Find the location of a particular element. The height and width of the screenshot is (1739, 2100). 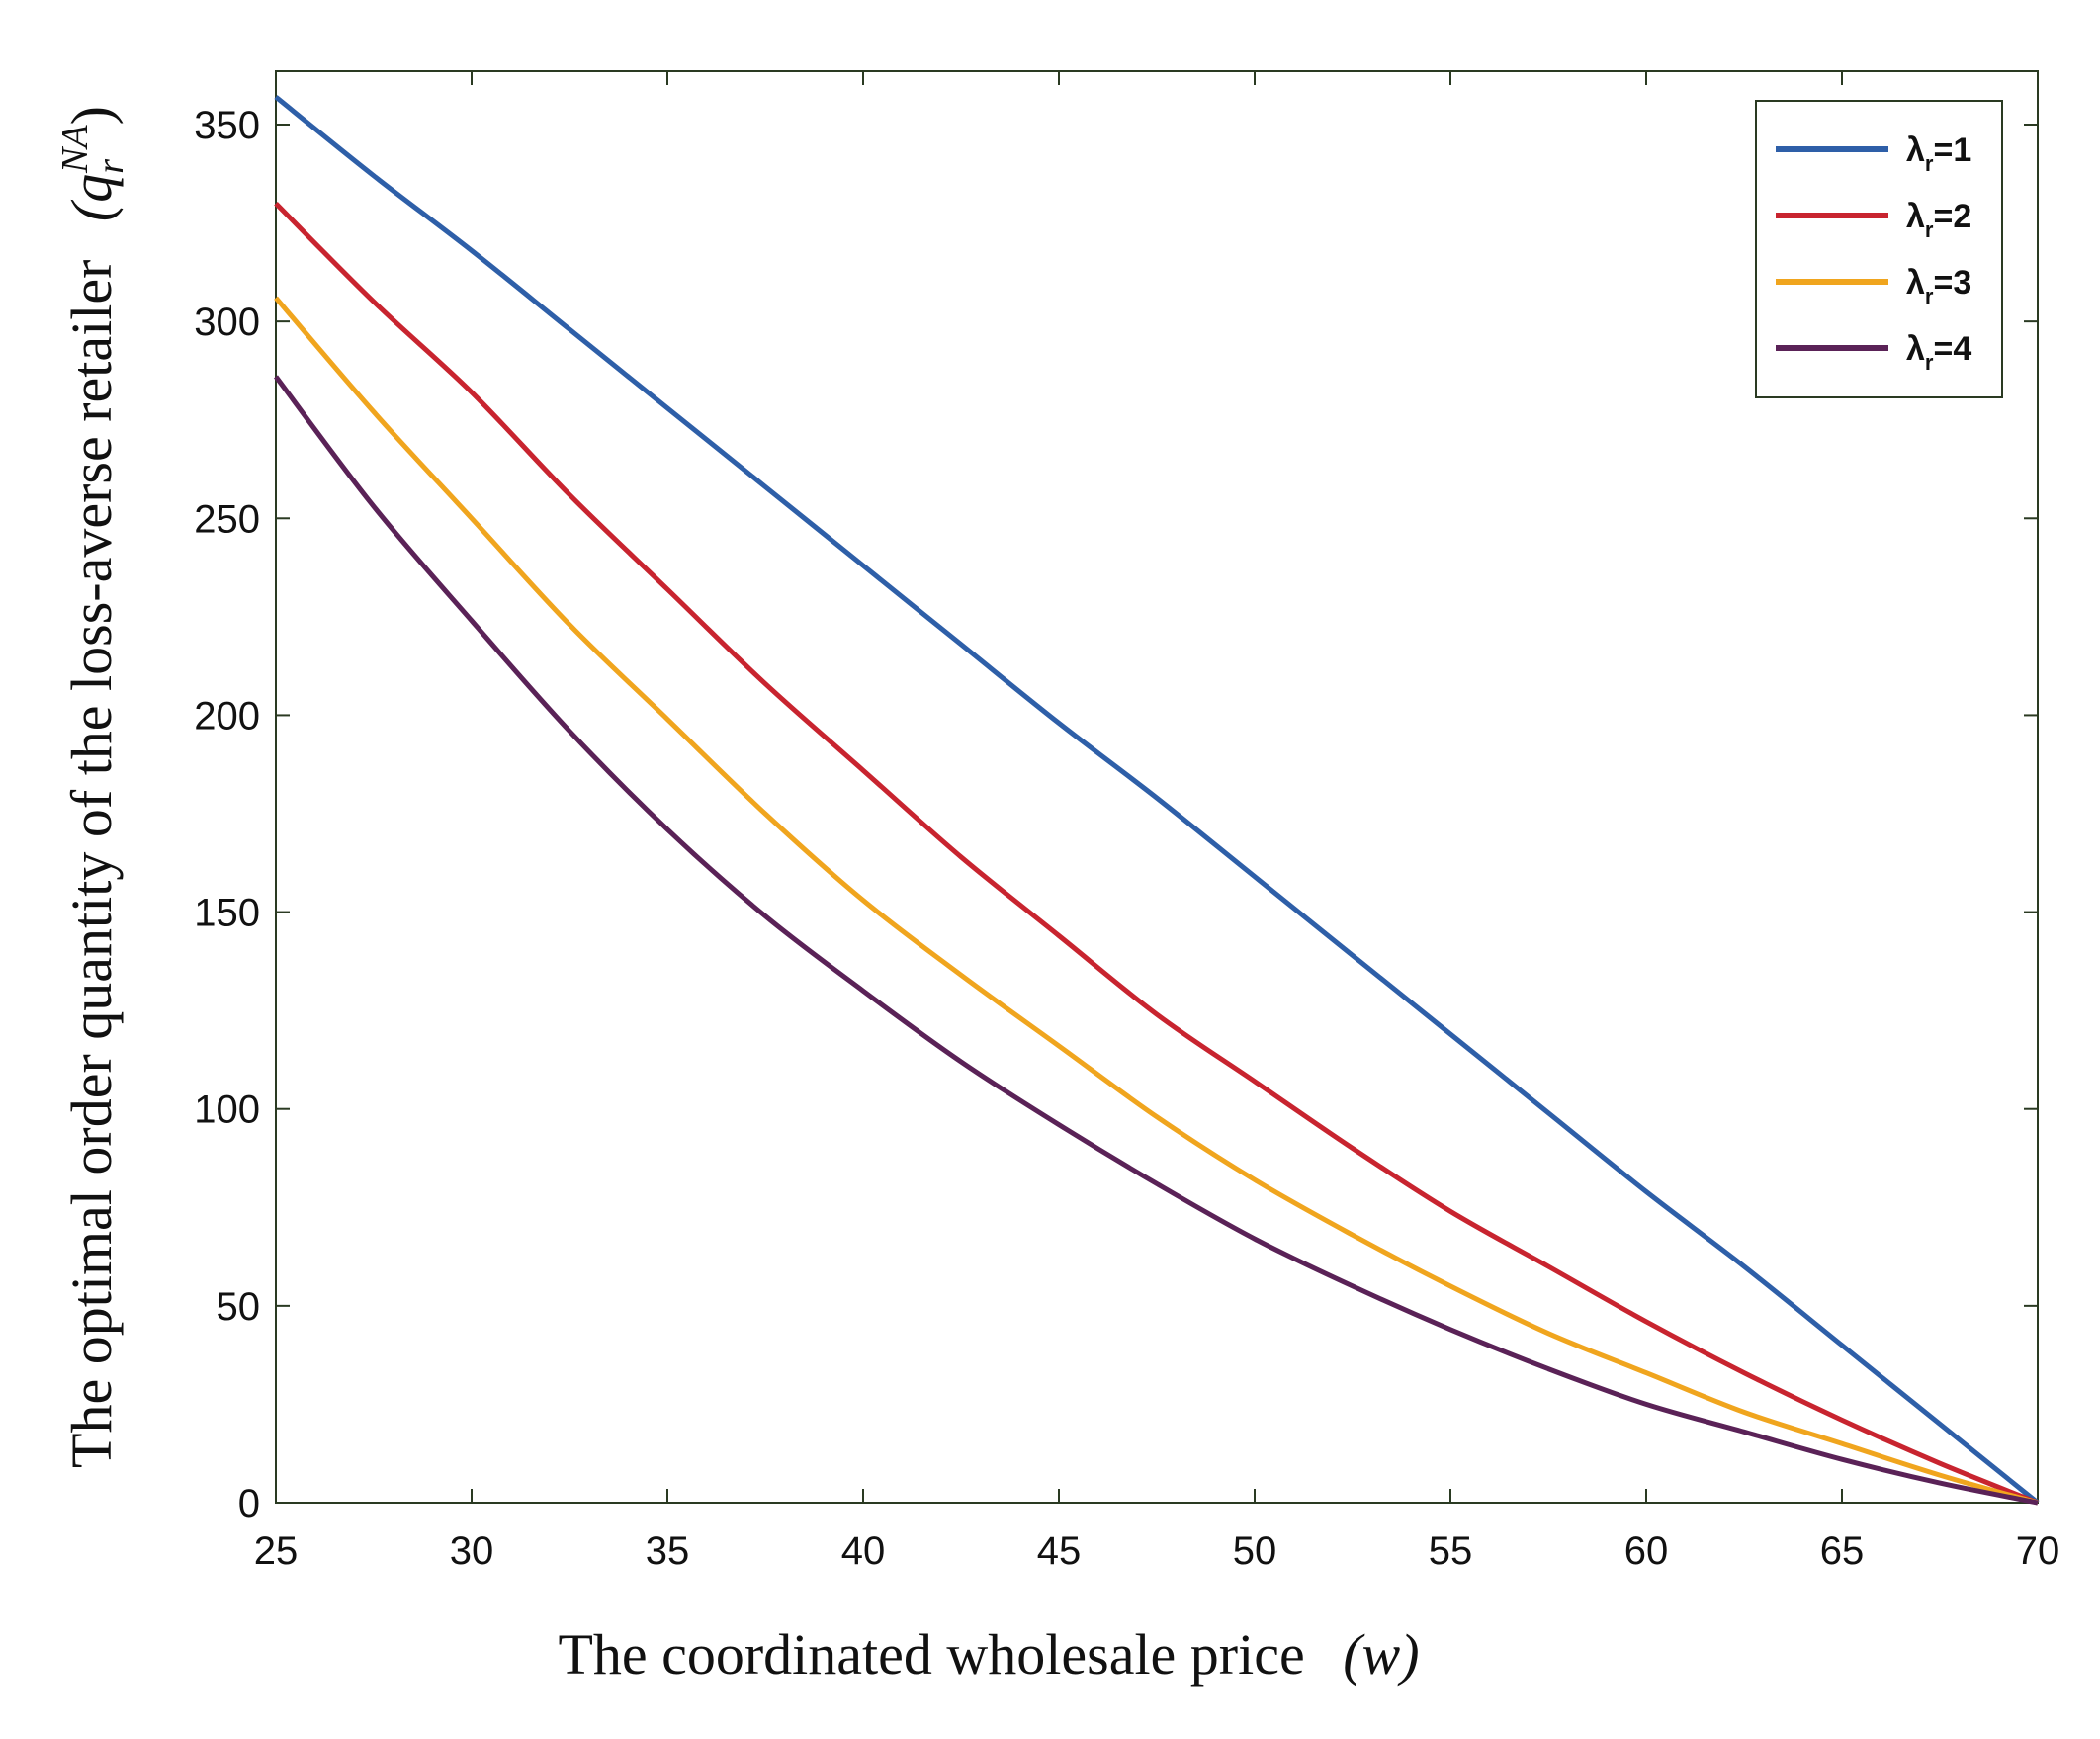

y-tick-label: 150 is located at coordinates (227, 914).